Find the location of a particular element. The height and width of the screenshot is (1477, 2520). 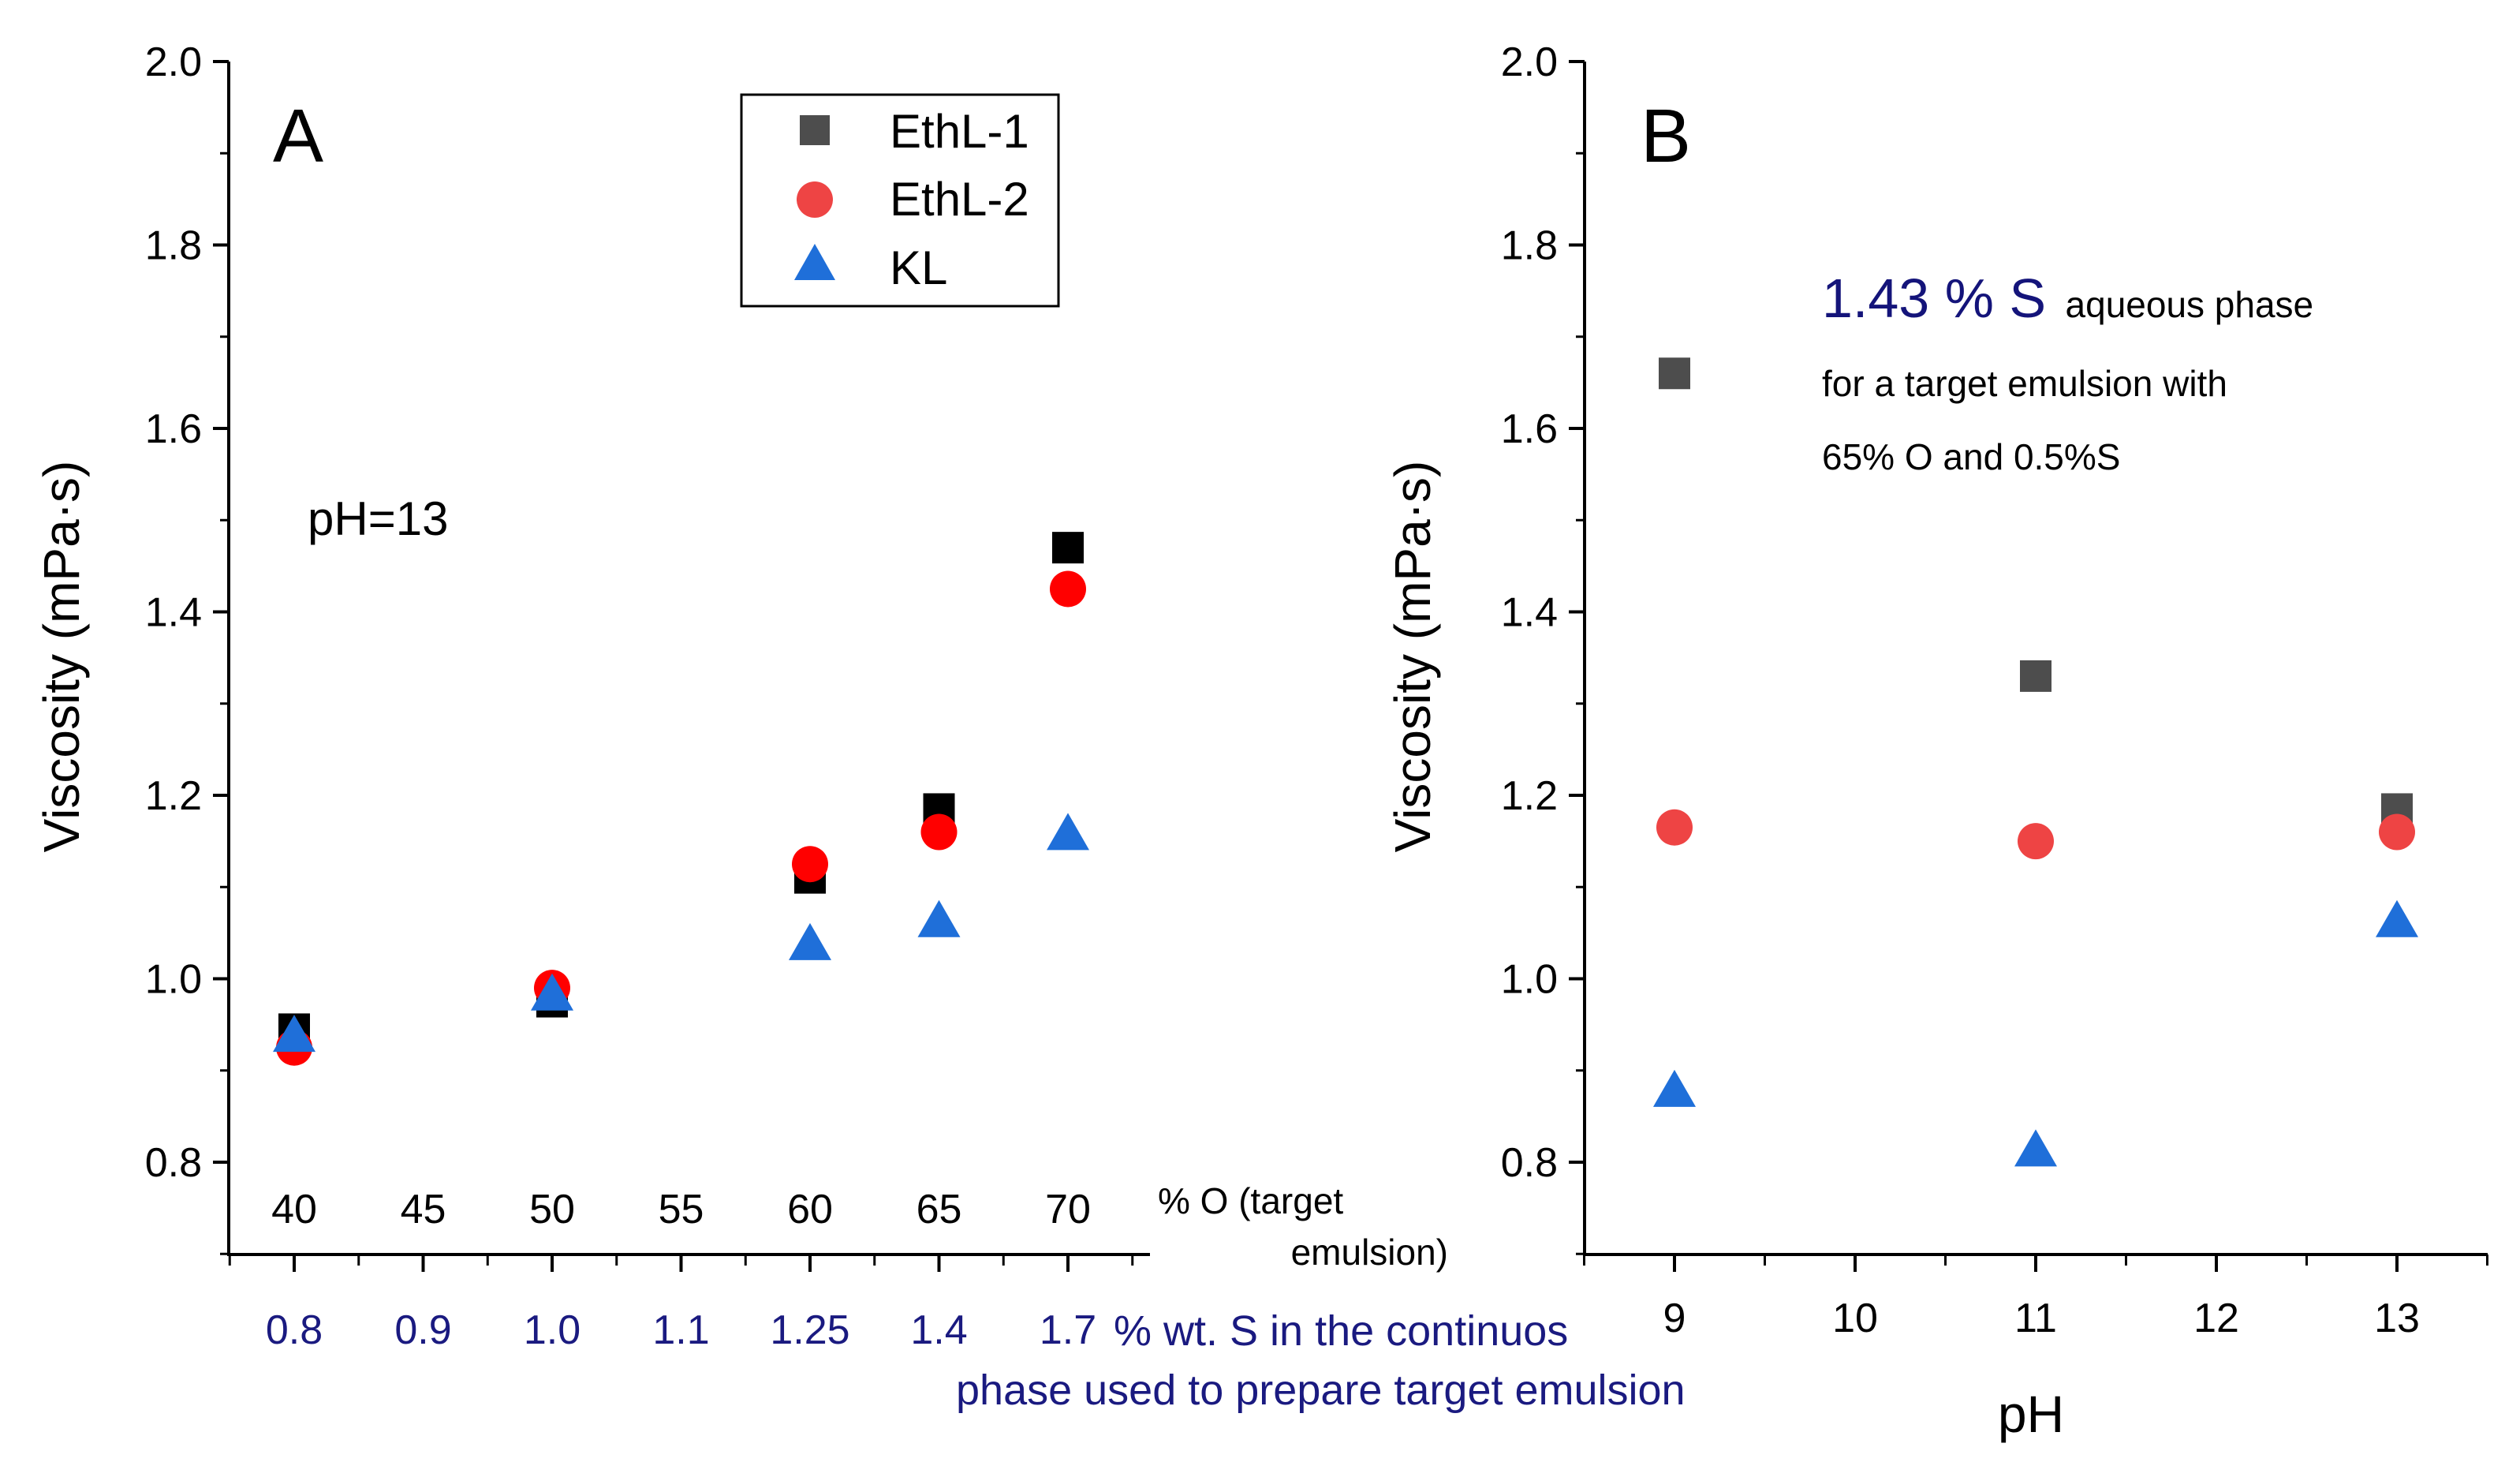

panel-a-x-ticks: 0.8 40 0.9 45 1.0 50 1.1 55 1.25 60 1.4 65 1.7 70 is located at coordinates (681, 1270).